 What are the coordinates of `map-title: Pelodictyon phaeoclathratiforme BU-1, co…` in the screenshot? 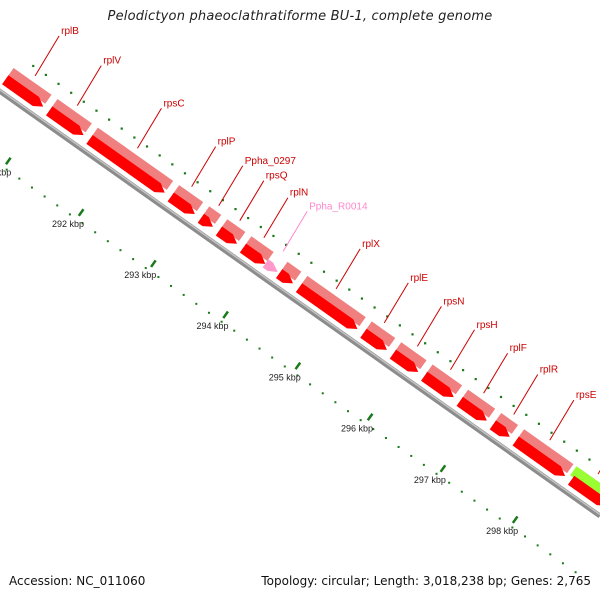 It's located at (300, 16).